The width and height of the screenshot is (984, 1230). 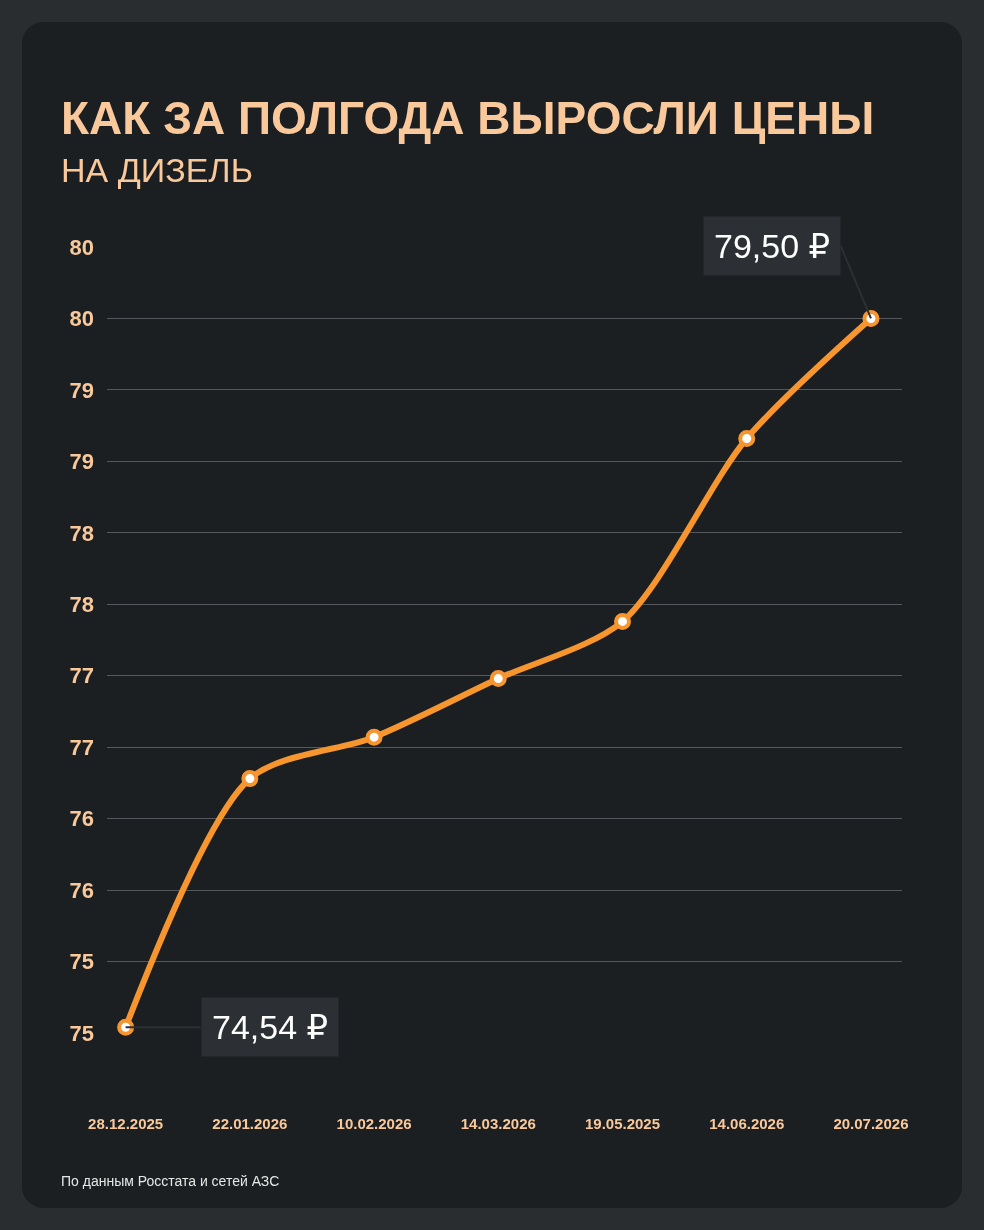 I want to click on x-tick-label: 20.07.2026, so click(x=871, y=1123).